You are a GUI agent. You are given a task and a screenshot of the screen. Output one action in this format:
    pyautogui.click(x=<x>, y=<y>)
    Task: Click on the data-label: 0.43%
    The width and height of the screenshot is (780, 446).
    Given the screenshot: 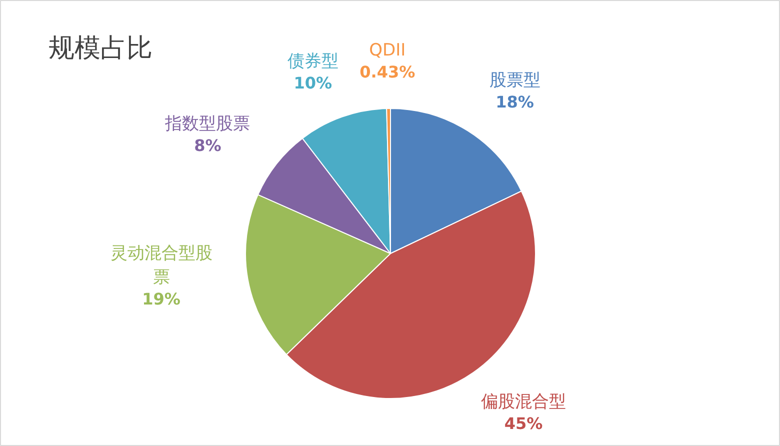 What is the action you would take?
    pyautogui.click(x=388, y=72)
    